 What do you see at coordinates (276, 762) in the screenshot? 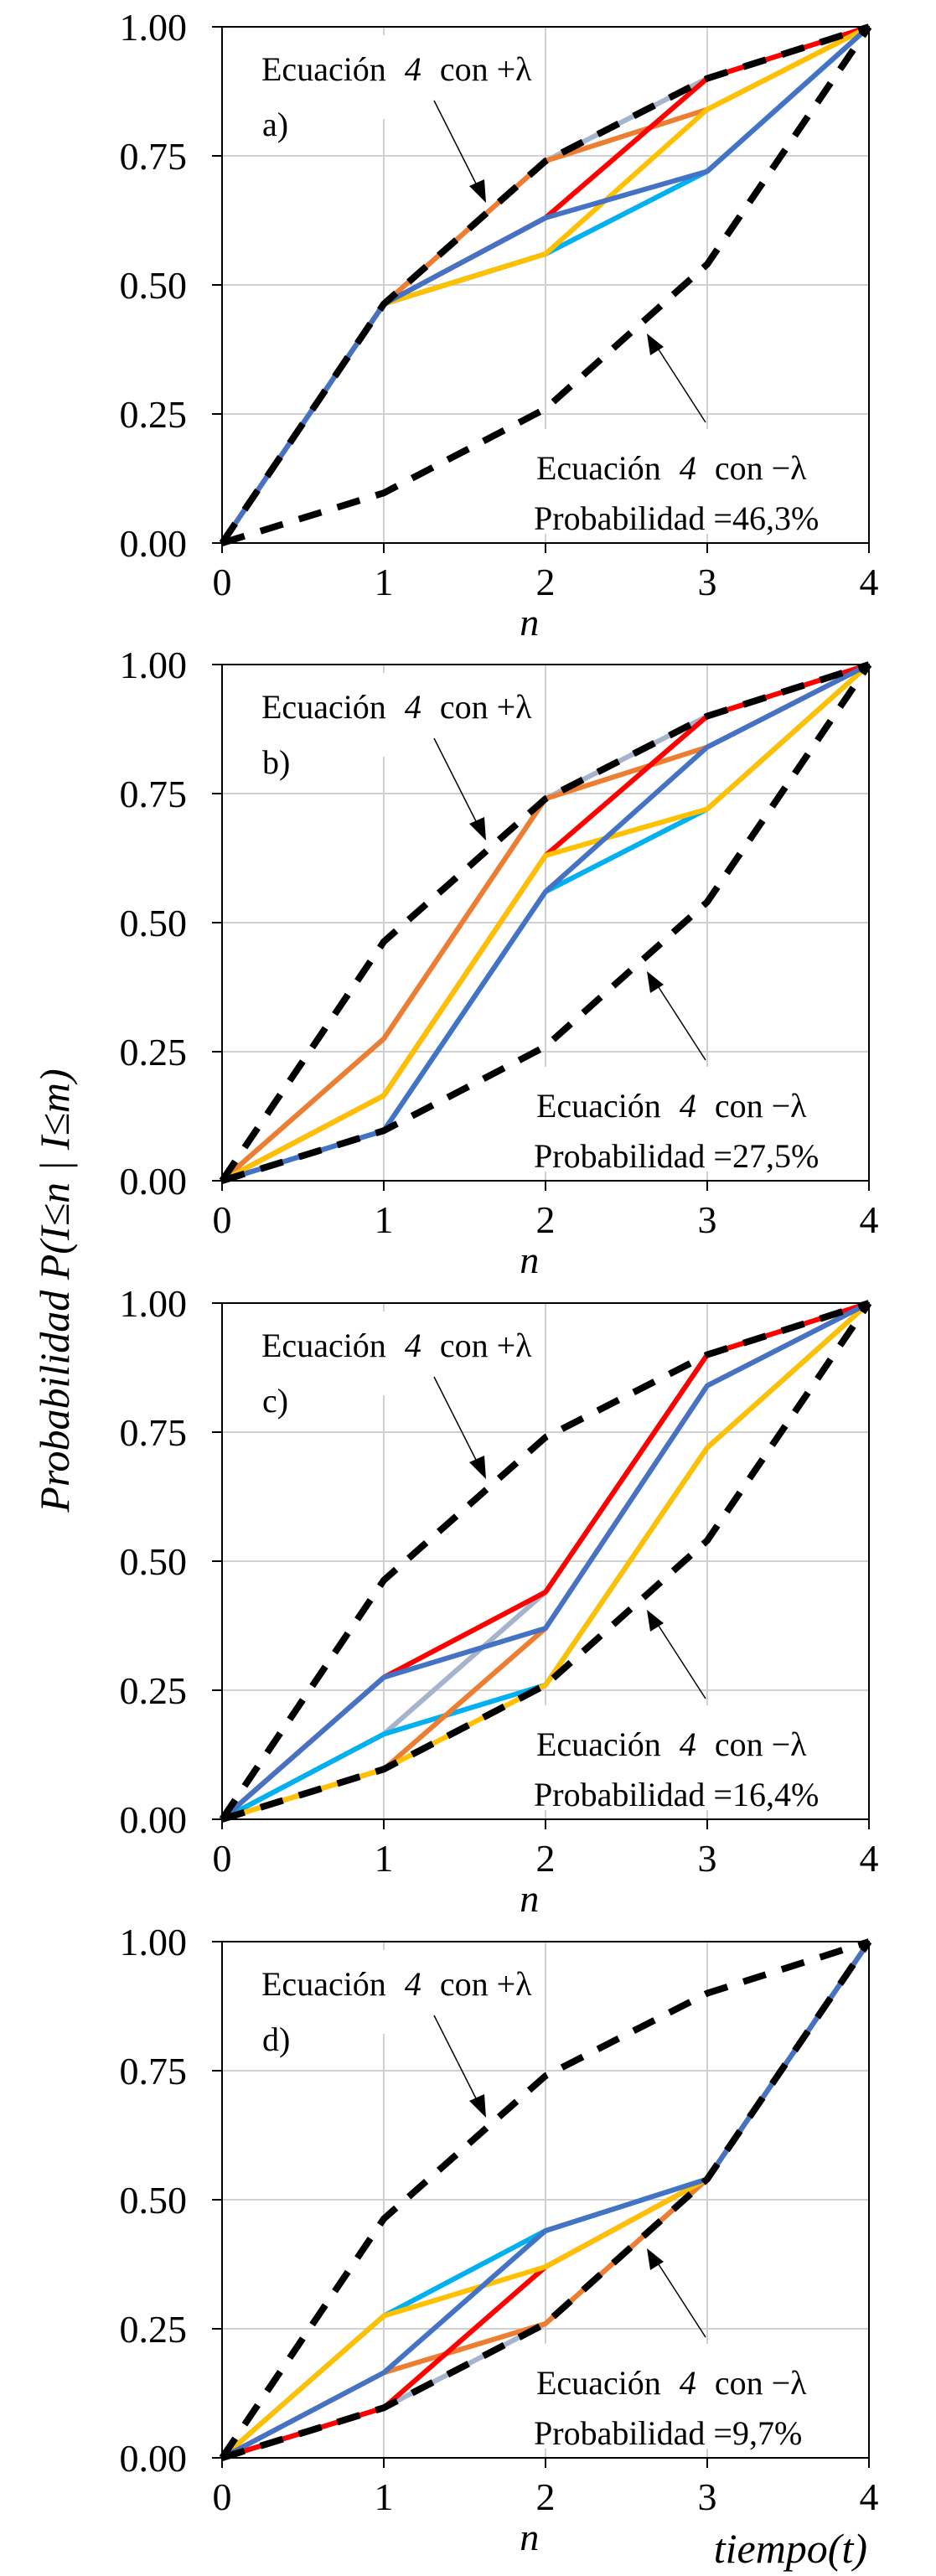
I see `panel-label: b)` at bounding box center [276, 762].